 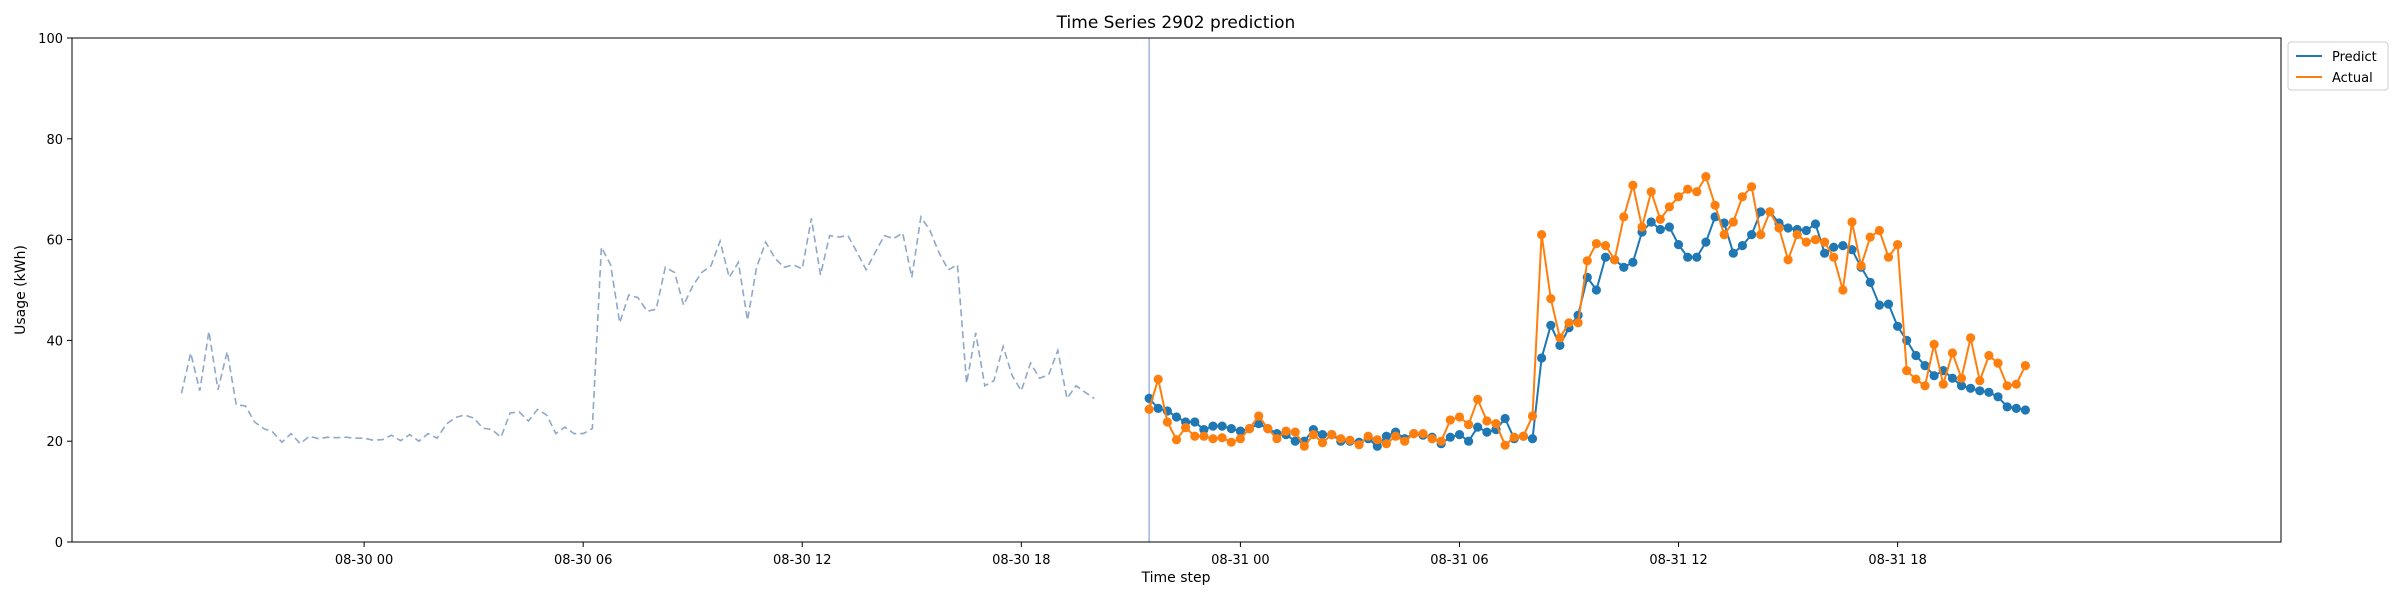 What do you see at coordinates (1021, 560) in the screenshot?
I see `x-tick-label: 08-30 18` at bounding box center [1021, 560].